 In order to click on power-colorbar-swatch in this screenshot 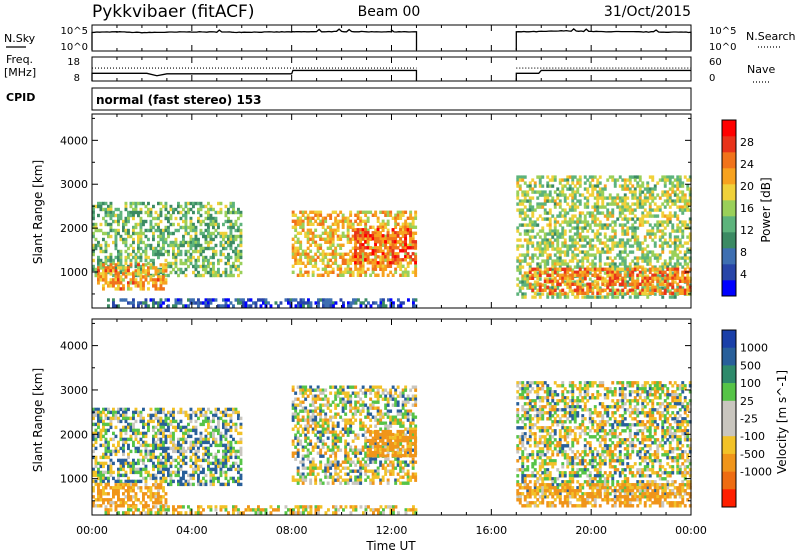, I will do `click(729, 288)`.